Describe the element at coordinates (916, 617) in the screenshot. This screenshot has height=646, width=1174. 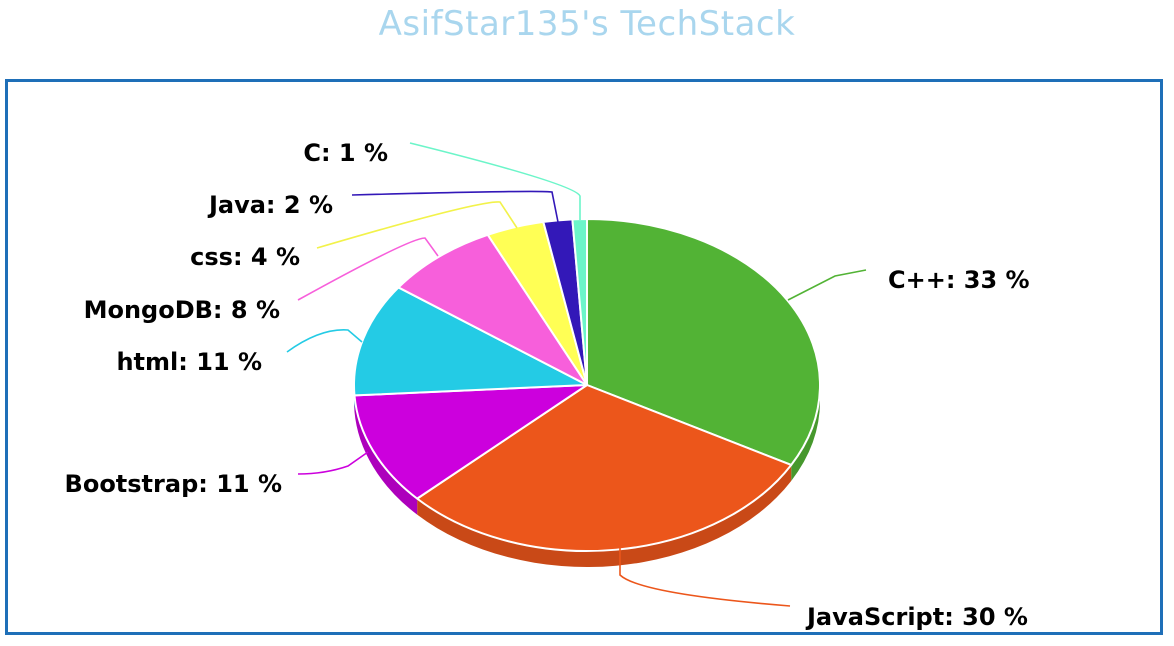
I see `label-javascript: JavaScript: 30 %` at that location.